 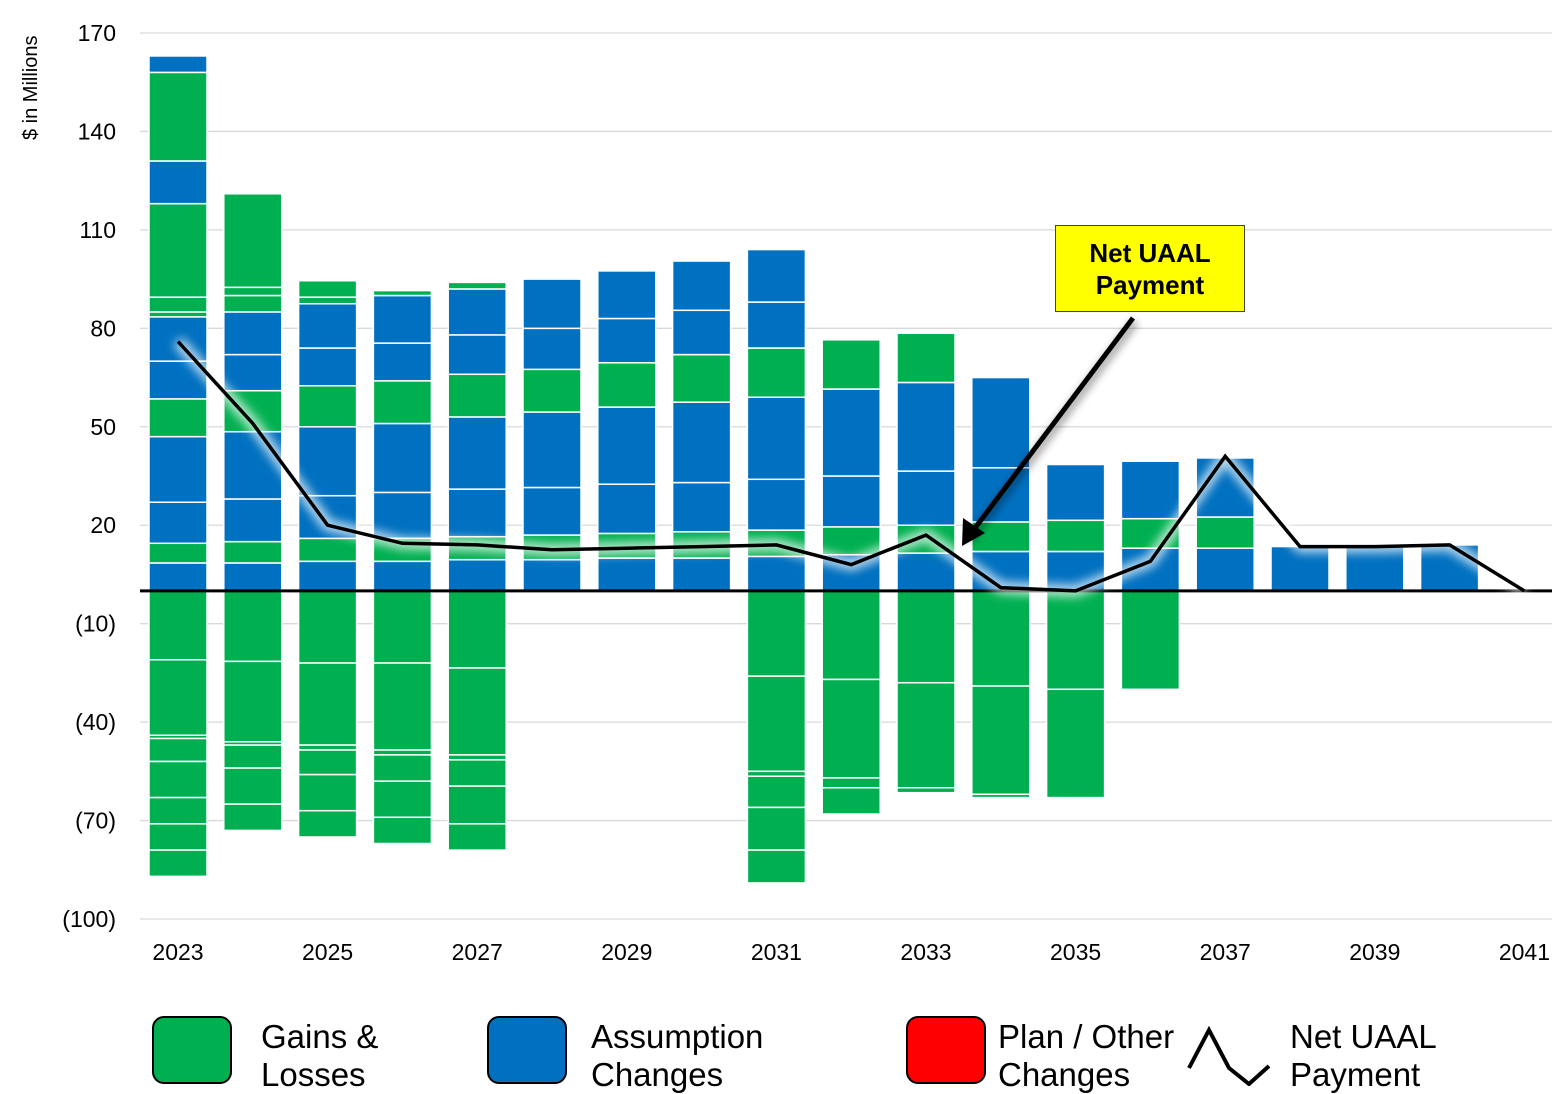 I want to click on legend-label-gains-line1: Gains &, so click(x=320, y=1036).